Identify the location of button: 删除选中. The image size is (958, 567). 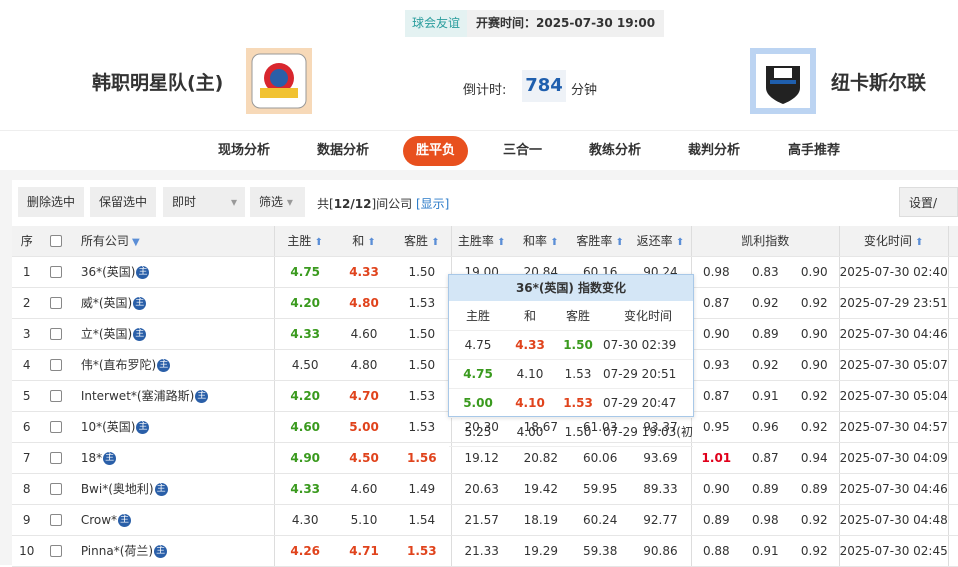
(51, 202).